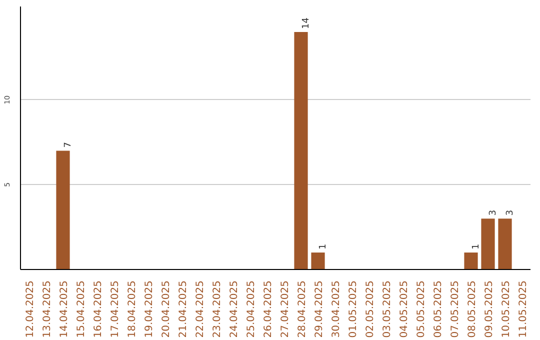  Describe the element at coordinates (302, 309) in the screenshot. I see `x-tick-label: 28.04.2025` at that location.